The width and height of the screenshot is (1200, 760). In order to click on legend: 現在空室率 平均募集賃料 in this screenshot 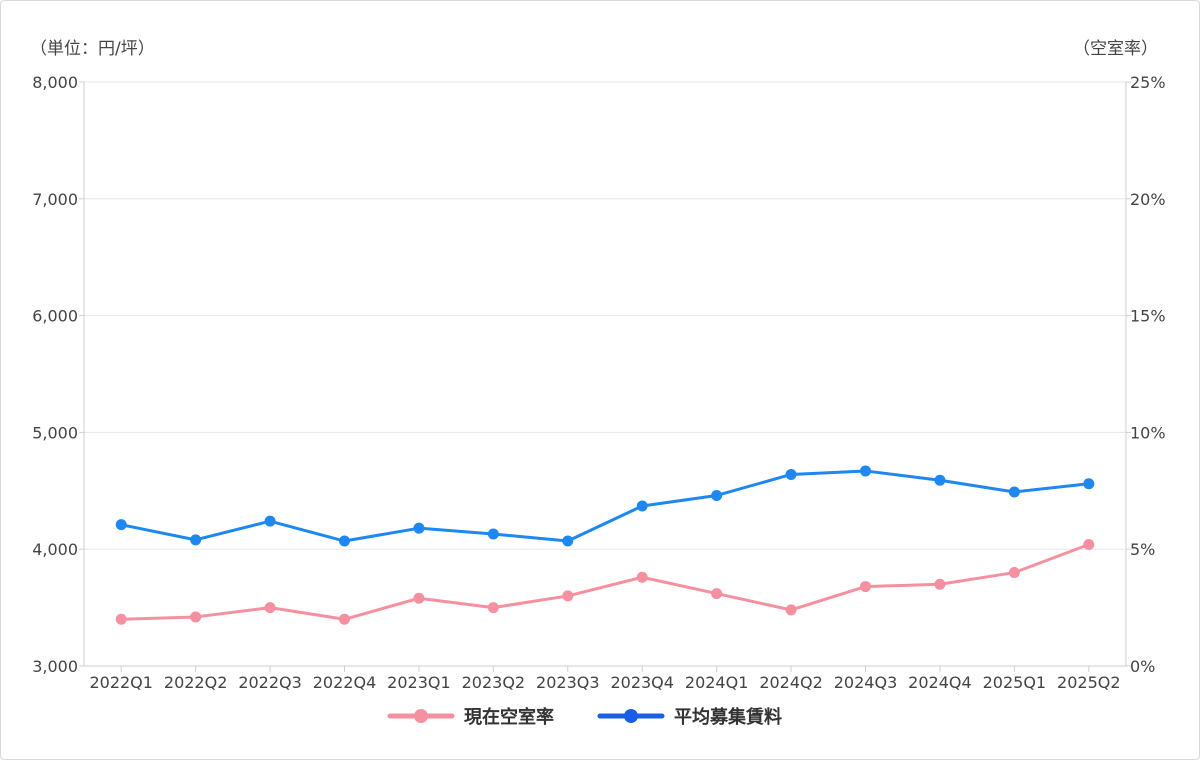, I will do `click(584, 717)`.